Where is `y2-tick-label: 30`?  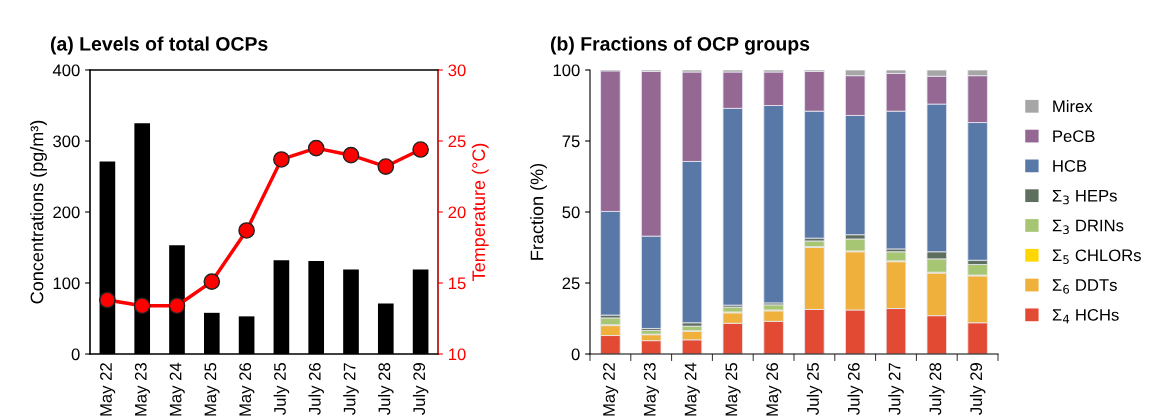
y2-tick-label: 30 is located at coordinates (457, 70).